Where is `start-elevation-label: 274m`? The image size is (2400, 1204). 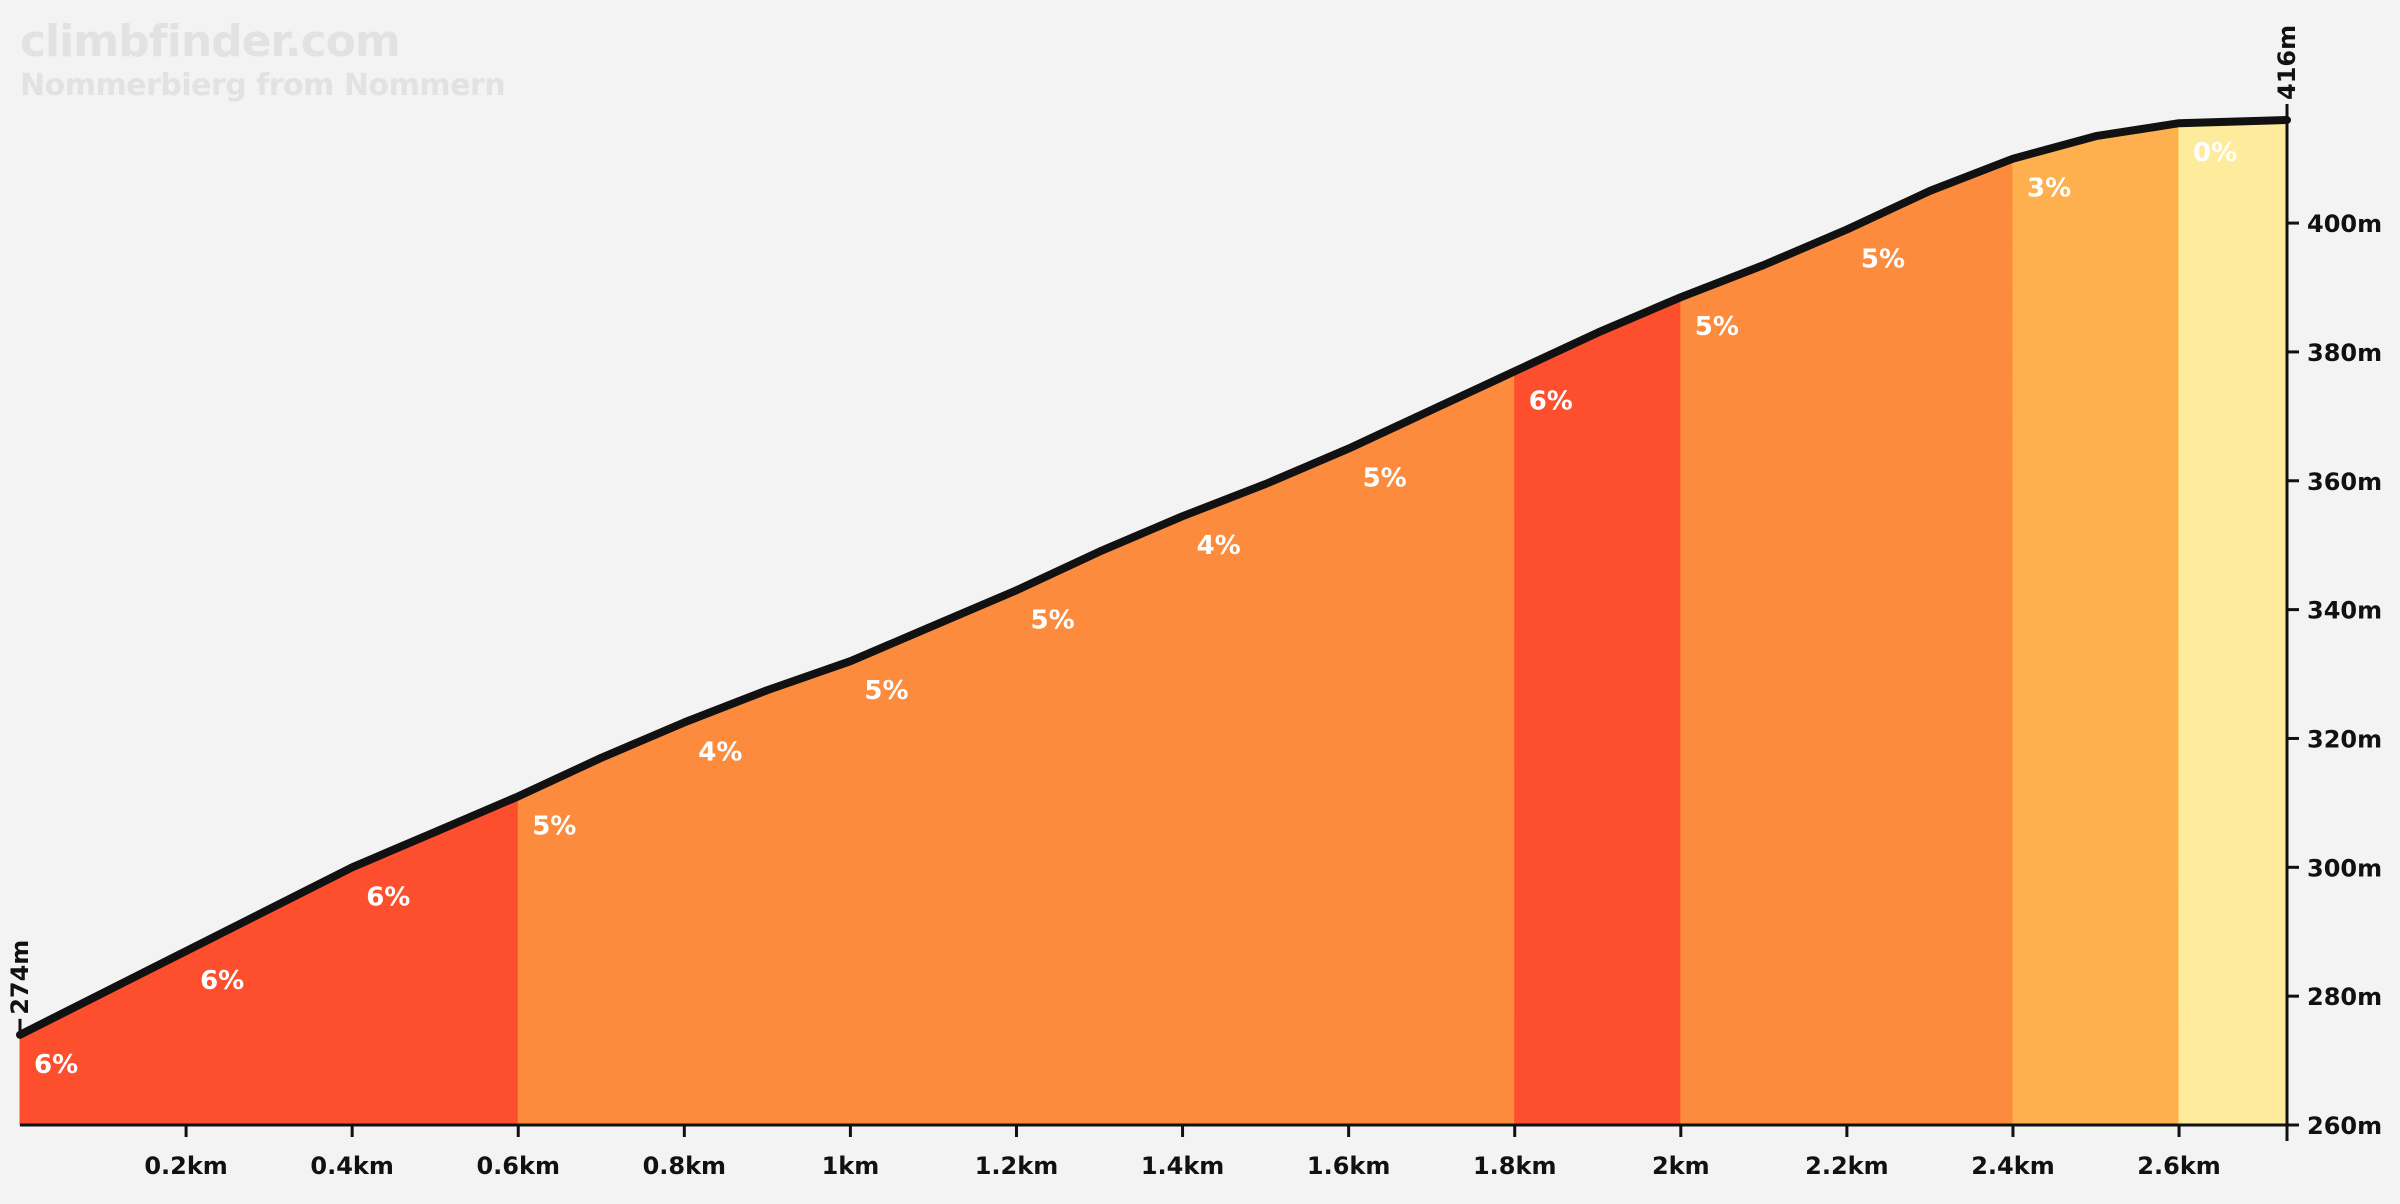
start-elevation-label: 274m is located at coordinates (20, 977).